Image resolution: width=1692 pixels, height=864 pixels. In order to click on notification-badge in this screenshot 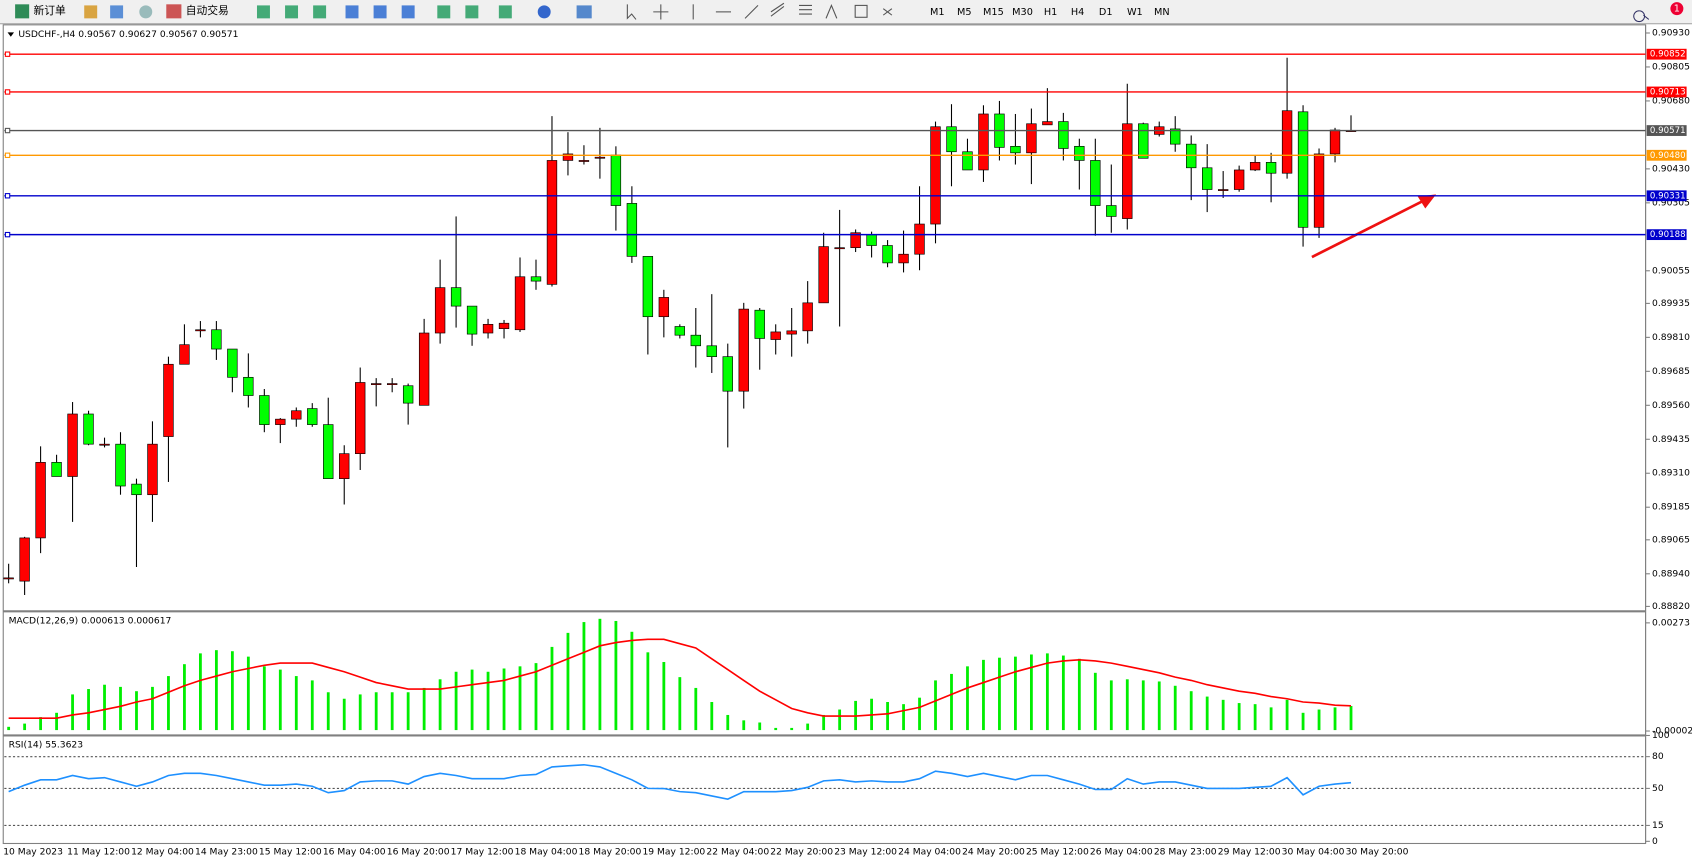, I will do `click(1677, 9)`.